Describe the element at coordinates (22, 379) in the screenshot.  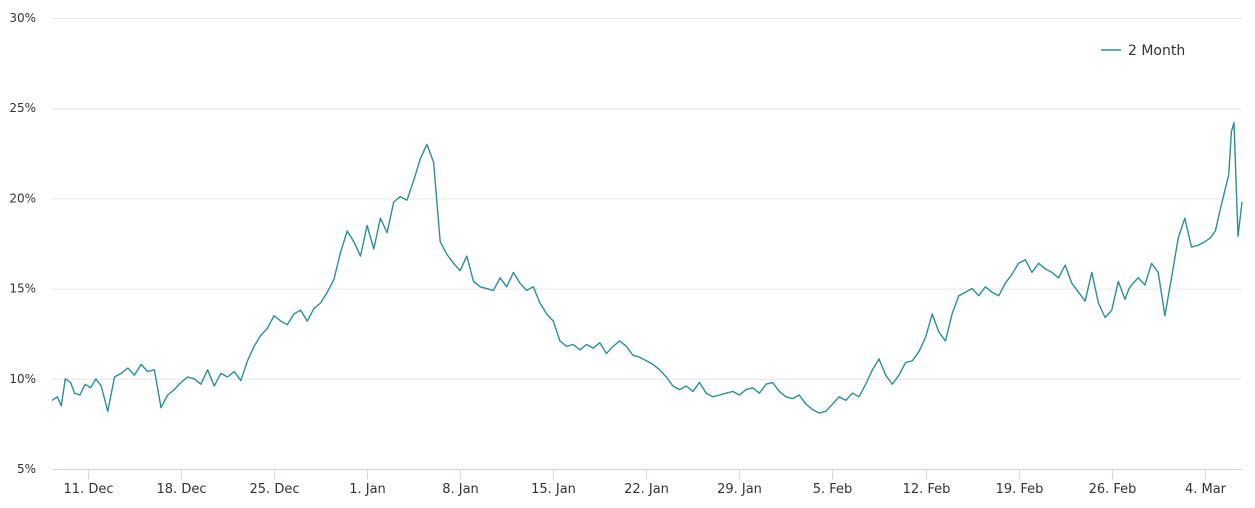
I see `y-tick-label: 10%` at that location.